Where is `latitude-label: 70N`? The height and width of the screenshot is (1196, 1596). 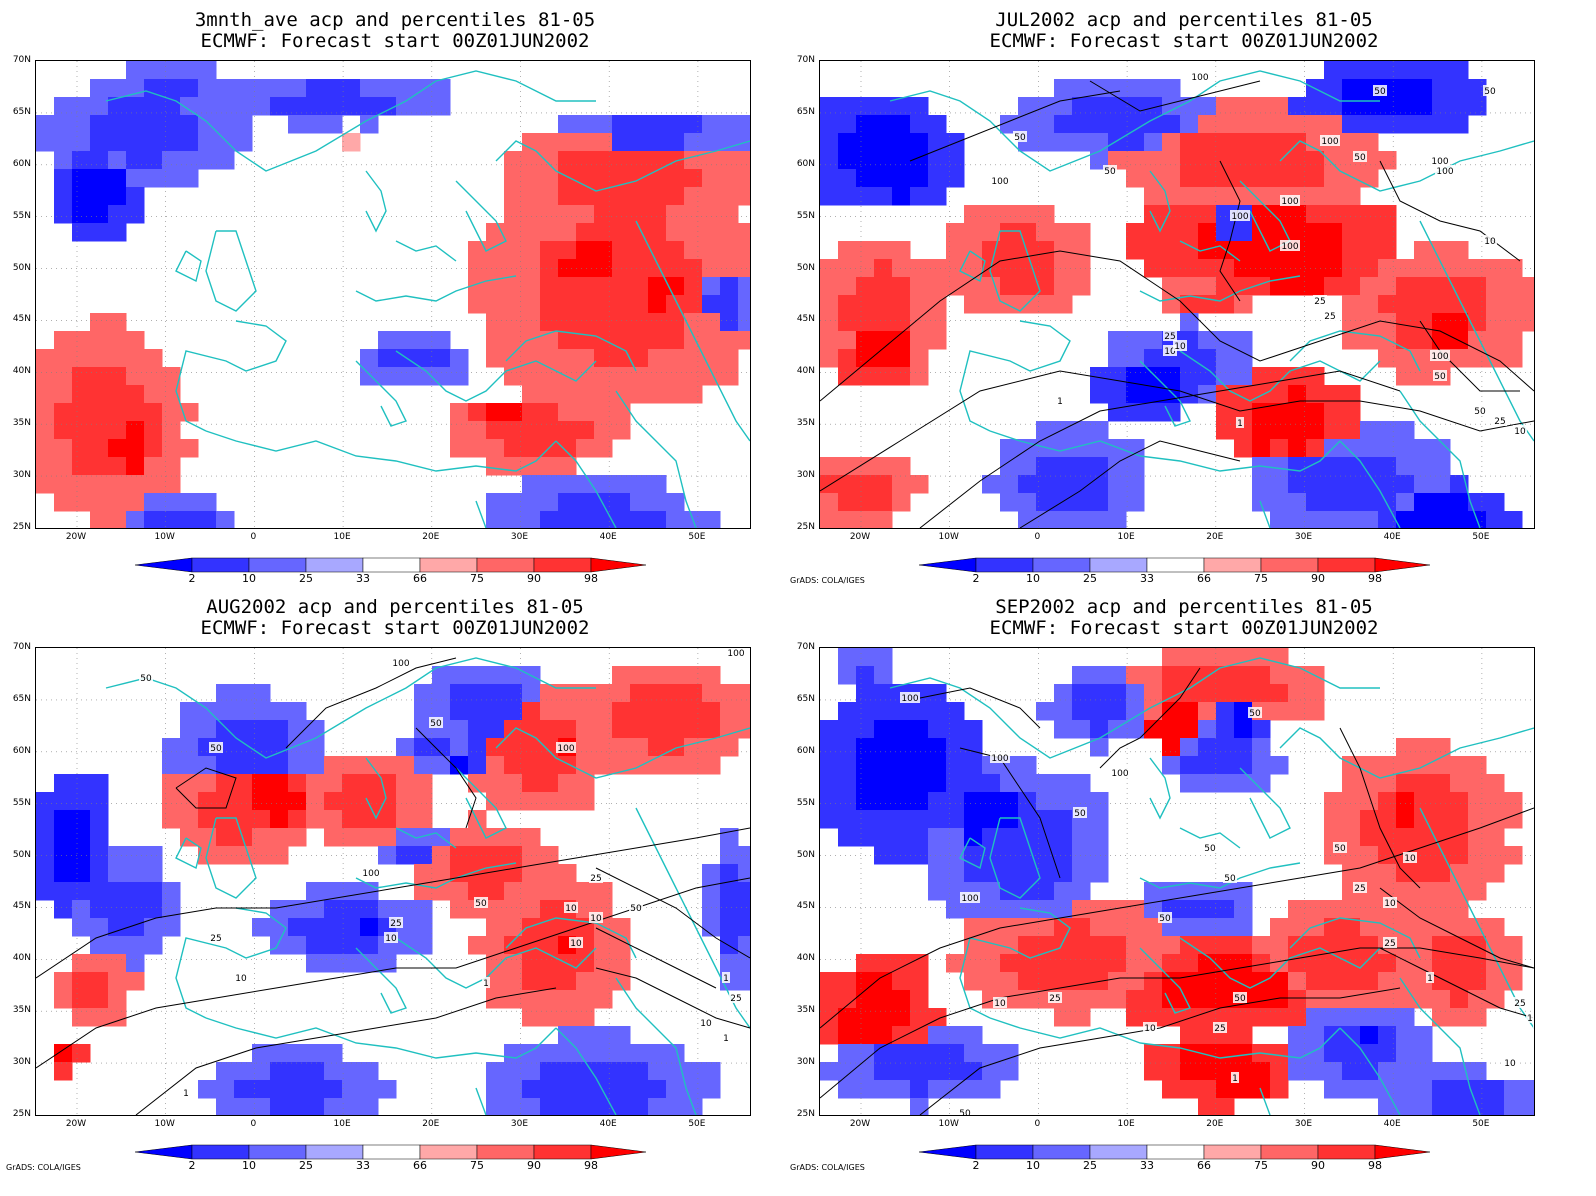 latitude-label: 70N is located at coordinates (805, 647).